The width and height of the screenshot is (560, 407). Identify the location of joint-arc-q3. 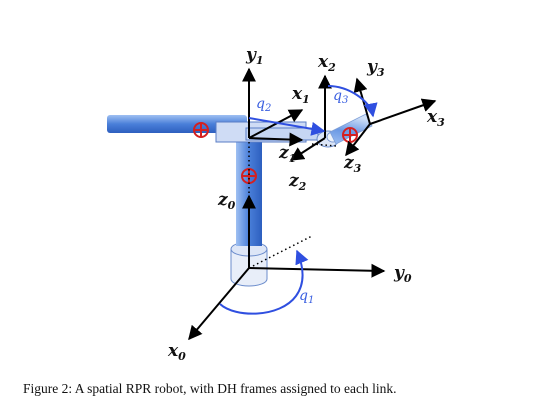
(352, 101).